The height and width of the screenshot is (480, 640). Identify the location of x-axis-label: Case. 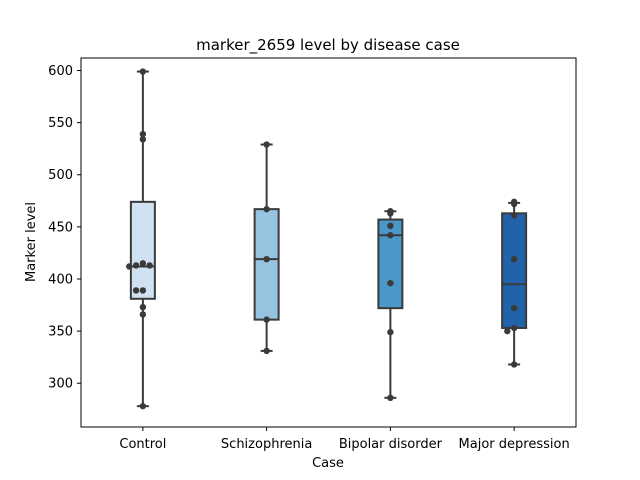
(328, 463).